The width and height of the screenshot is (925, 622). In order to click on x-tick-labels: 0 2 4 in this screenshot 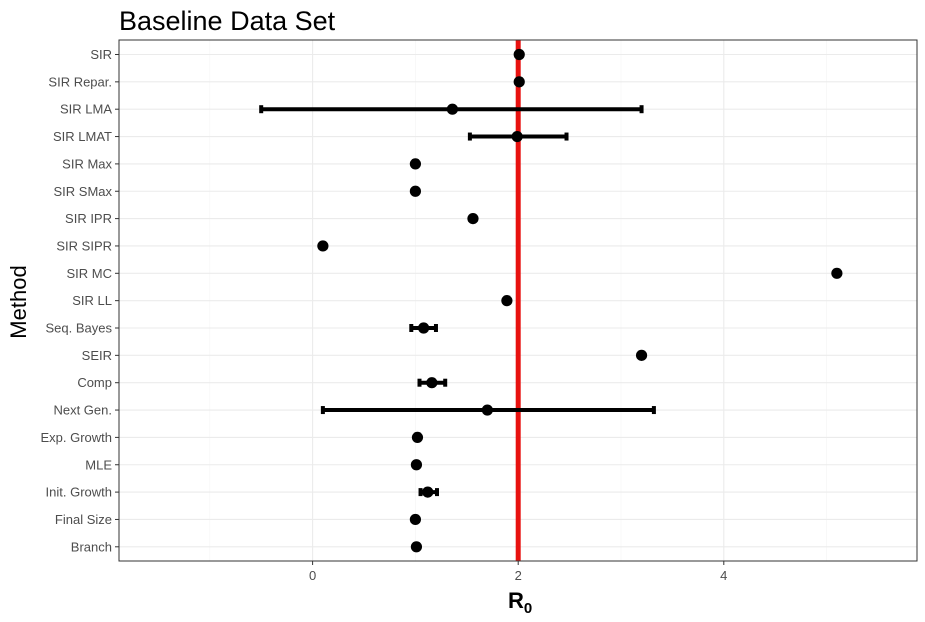, I will do `click(518, 572)`.